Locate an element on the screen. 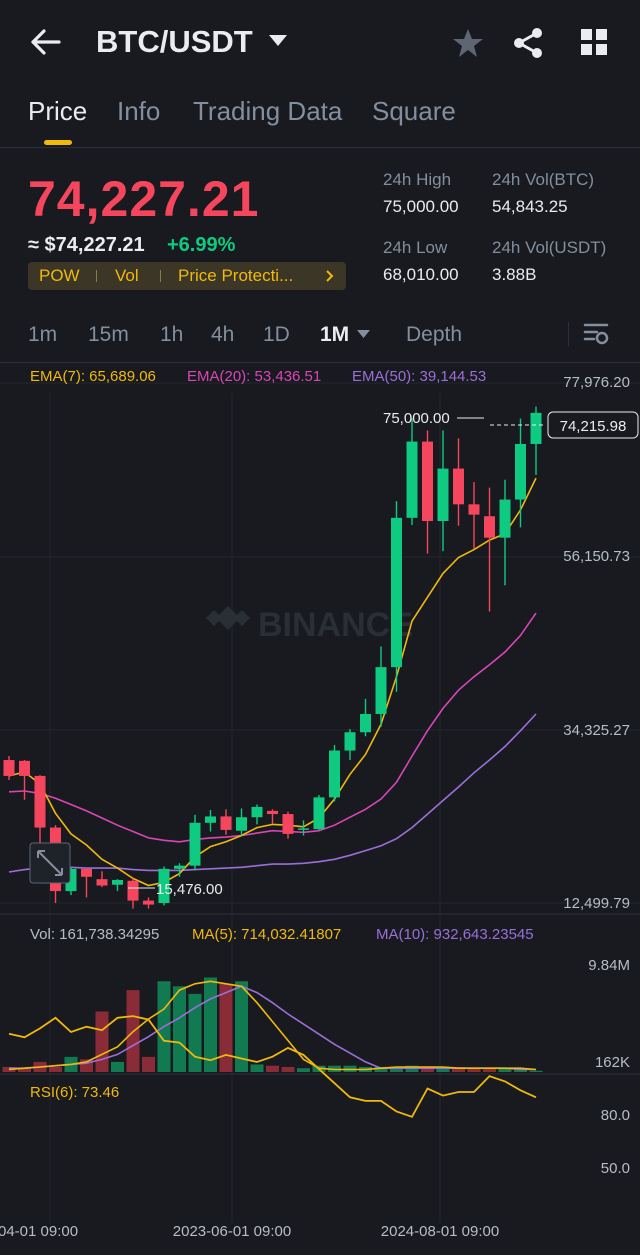 The height and width of the screenshot is (1255, 640). interval-1M: 1M is located at coordinates (335, 334).